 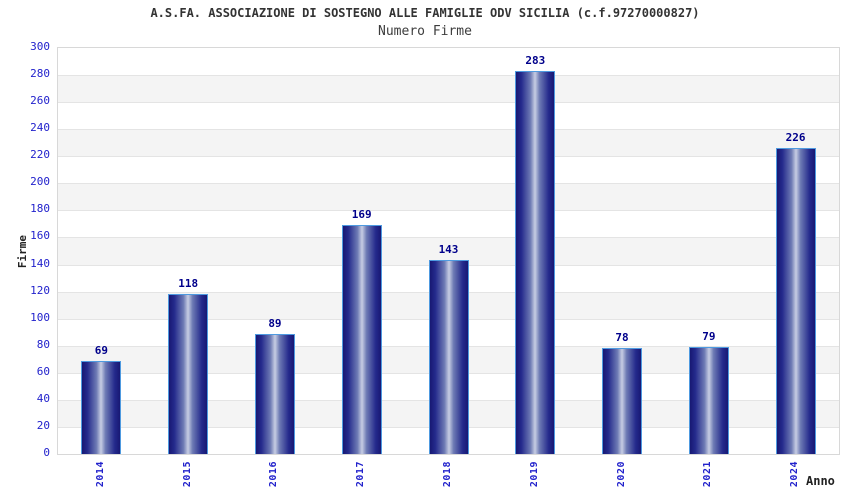 What do you see at coordinates (40, 46) in the screenshot?
I see `y-tick-label: 300` at bounding box center [40, 46].